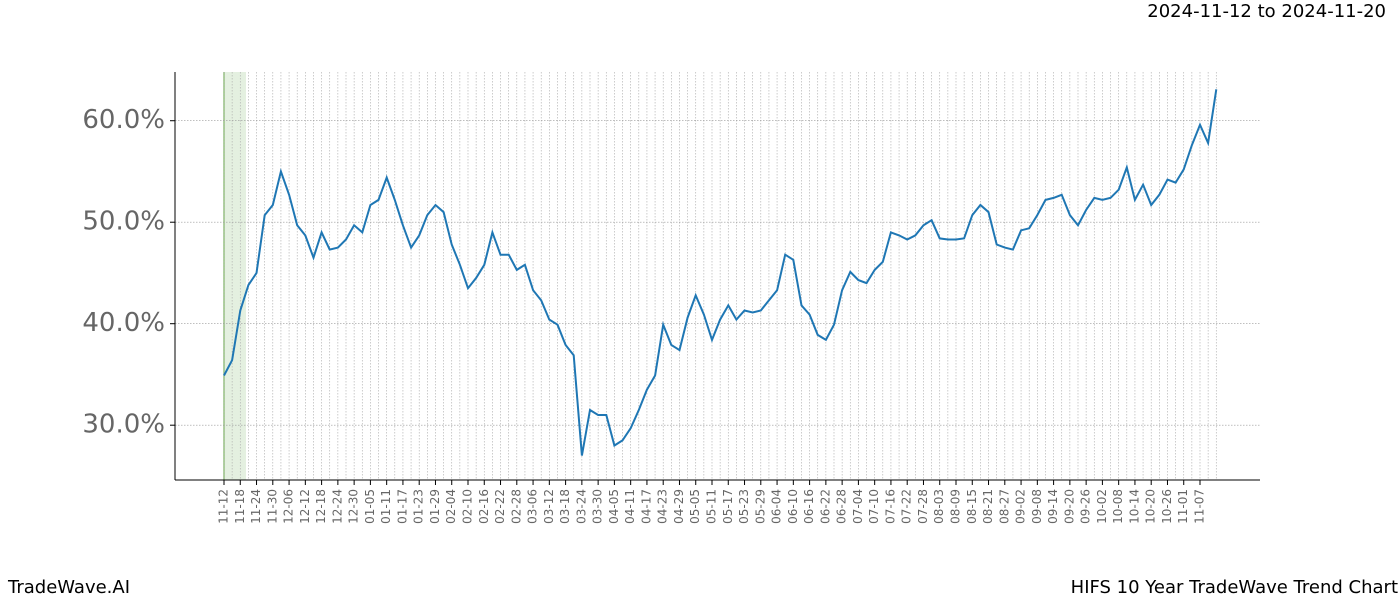 Image resolution: width=1400 pixels, height=600 pixels. Describe the element at coordinates (923, 506) in the screenshot. I see `x-tick-label: 07-28` at that location.